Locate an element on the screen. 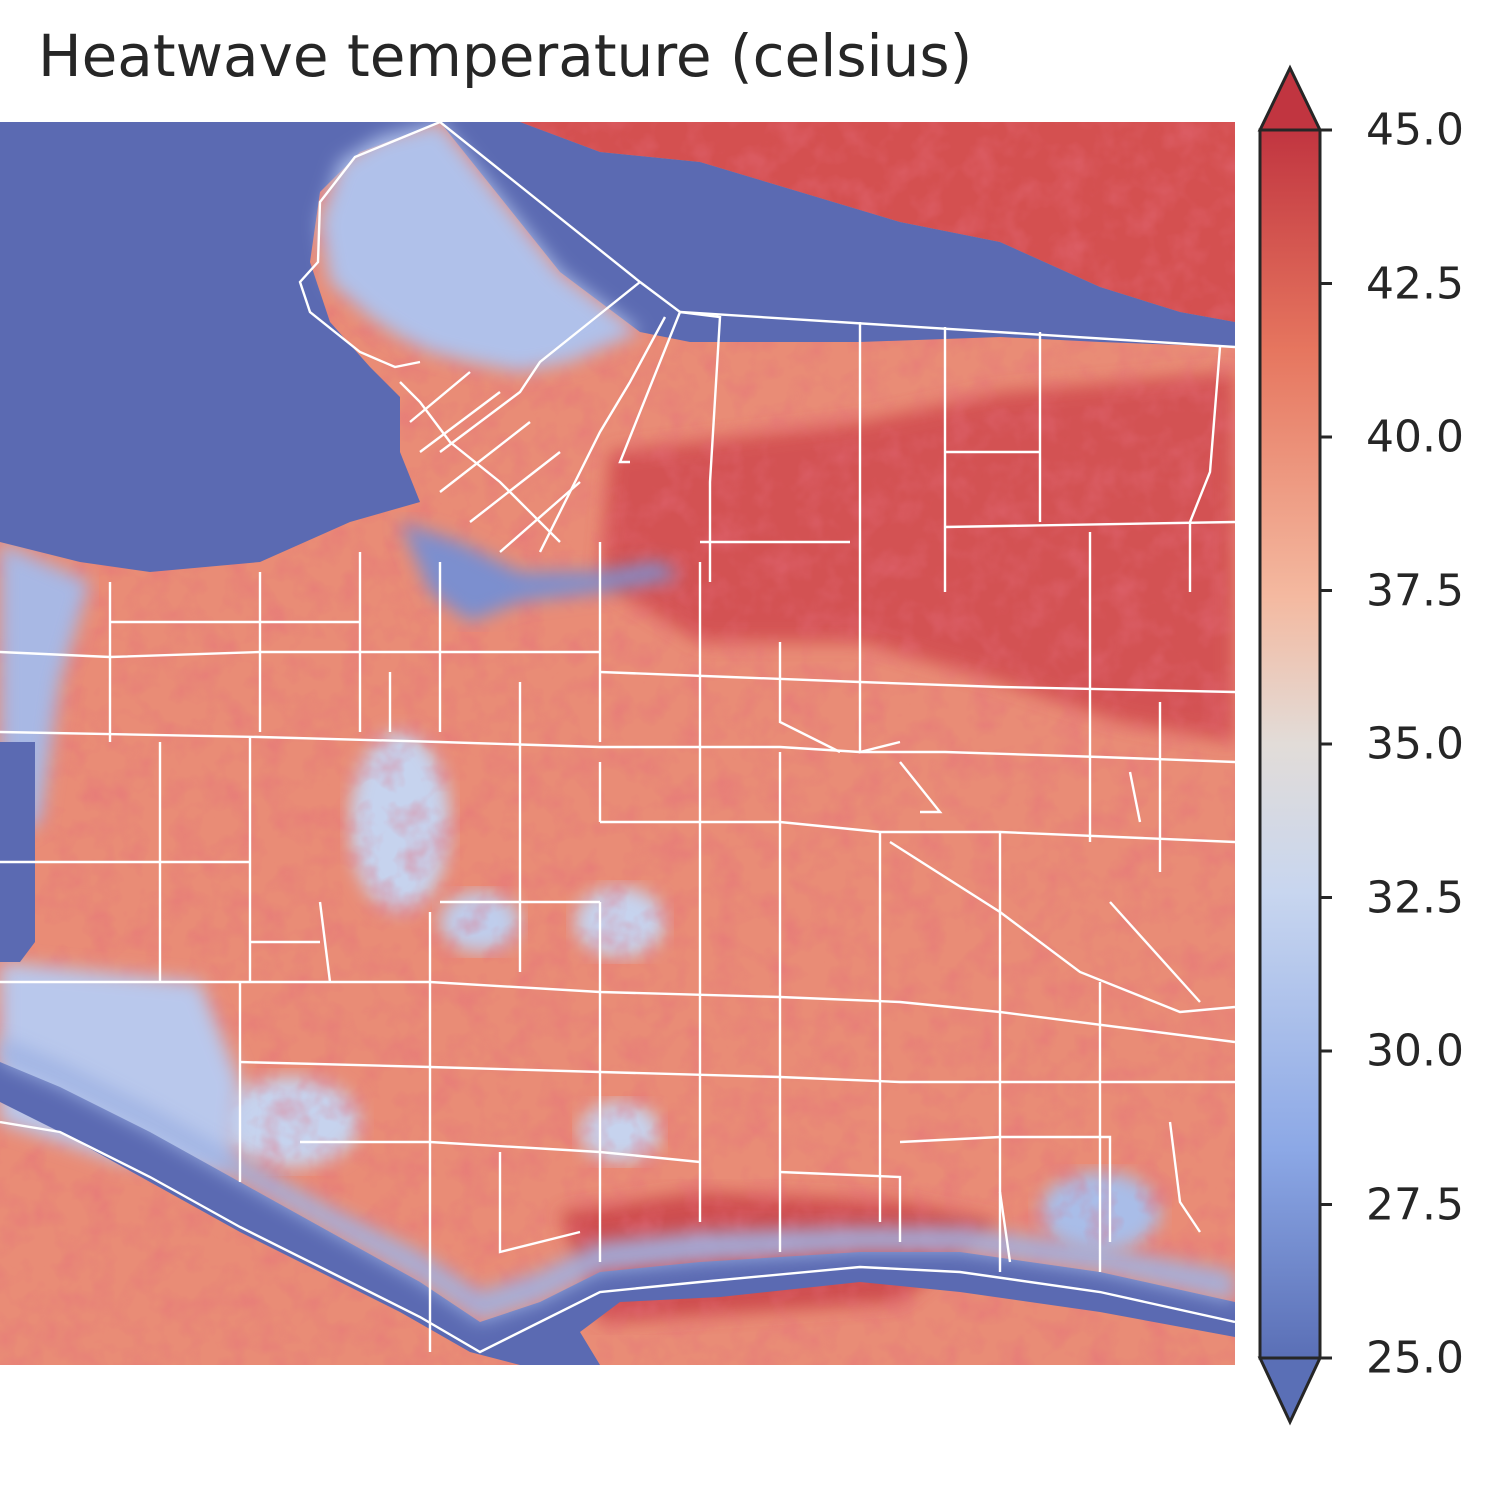 The width and height of the screenshot is (1508, 1508). colorbar-tick-label: 37.5 is located at coordinates (1415, 590).